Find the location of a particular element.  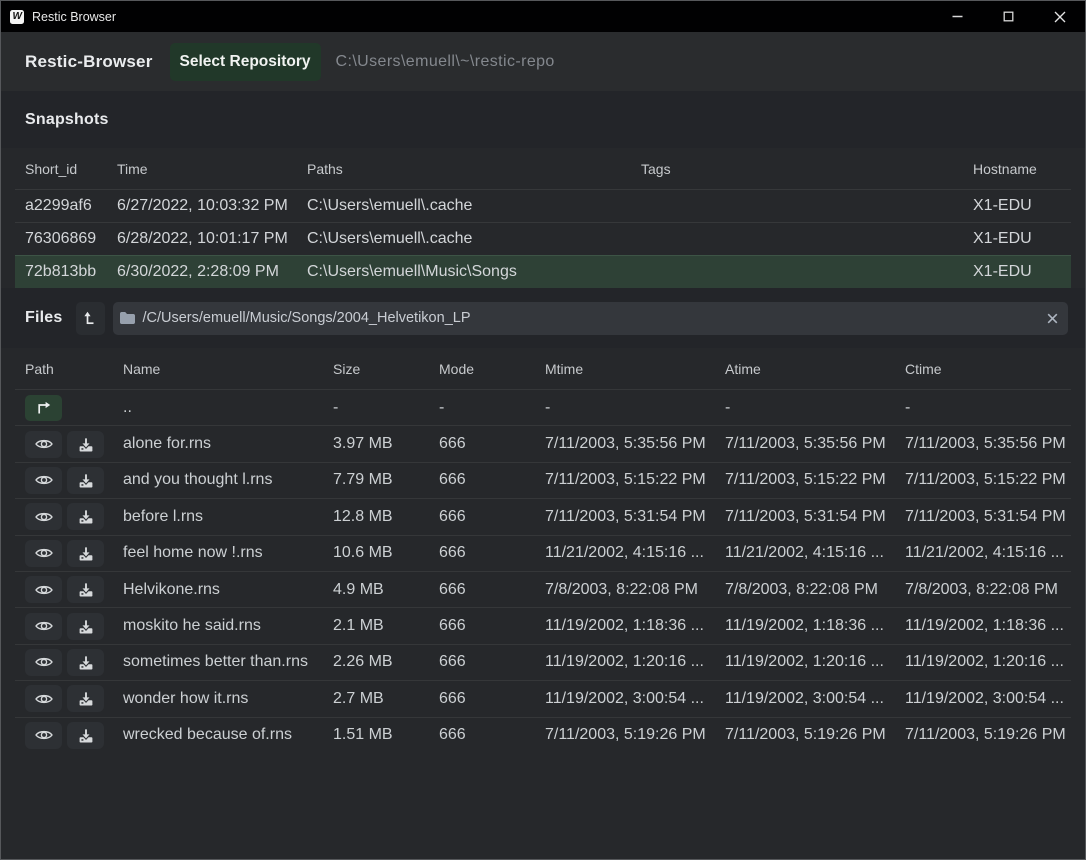

maximize-button is located at coordinates (1008, 16).